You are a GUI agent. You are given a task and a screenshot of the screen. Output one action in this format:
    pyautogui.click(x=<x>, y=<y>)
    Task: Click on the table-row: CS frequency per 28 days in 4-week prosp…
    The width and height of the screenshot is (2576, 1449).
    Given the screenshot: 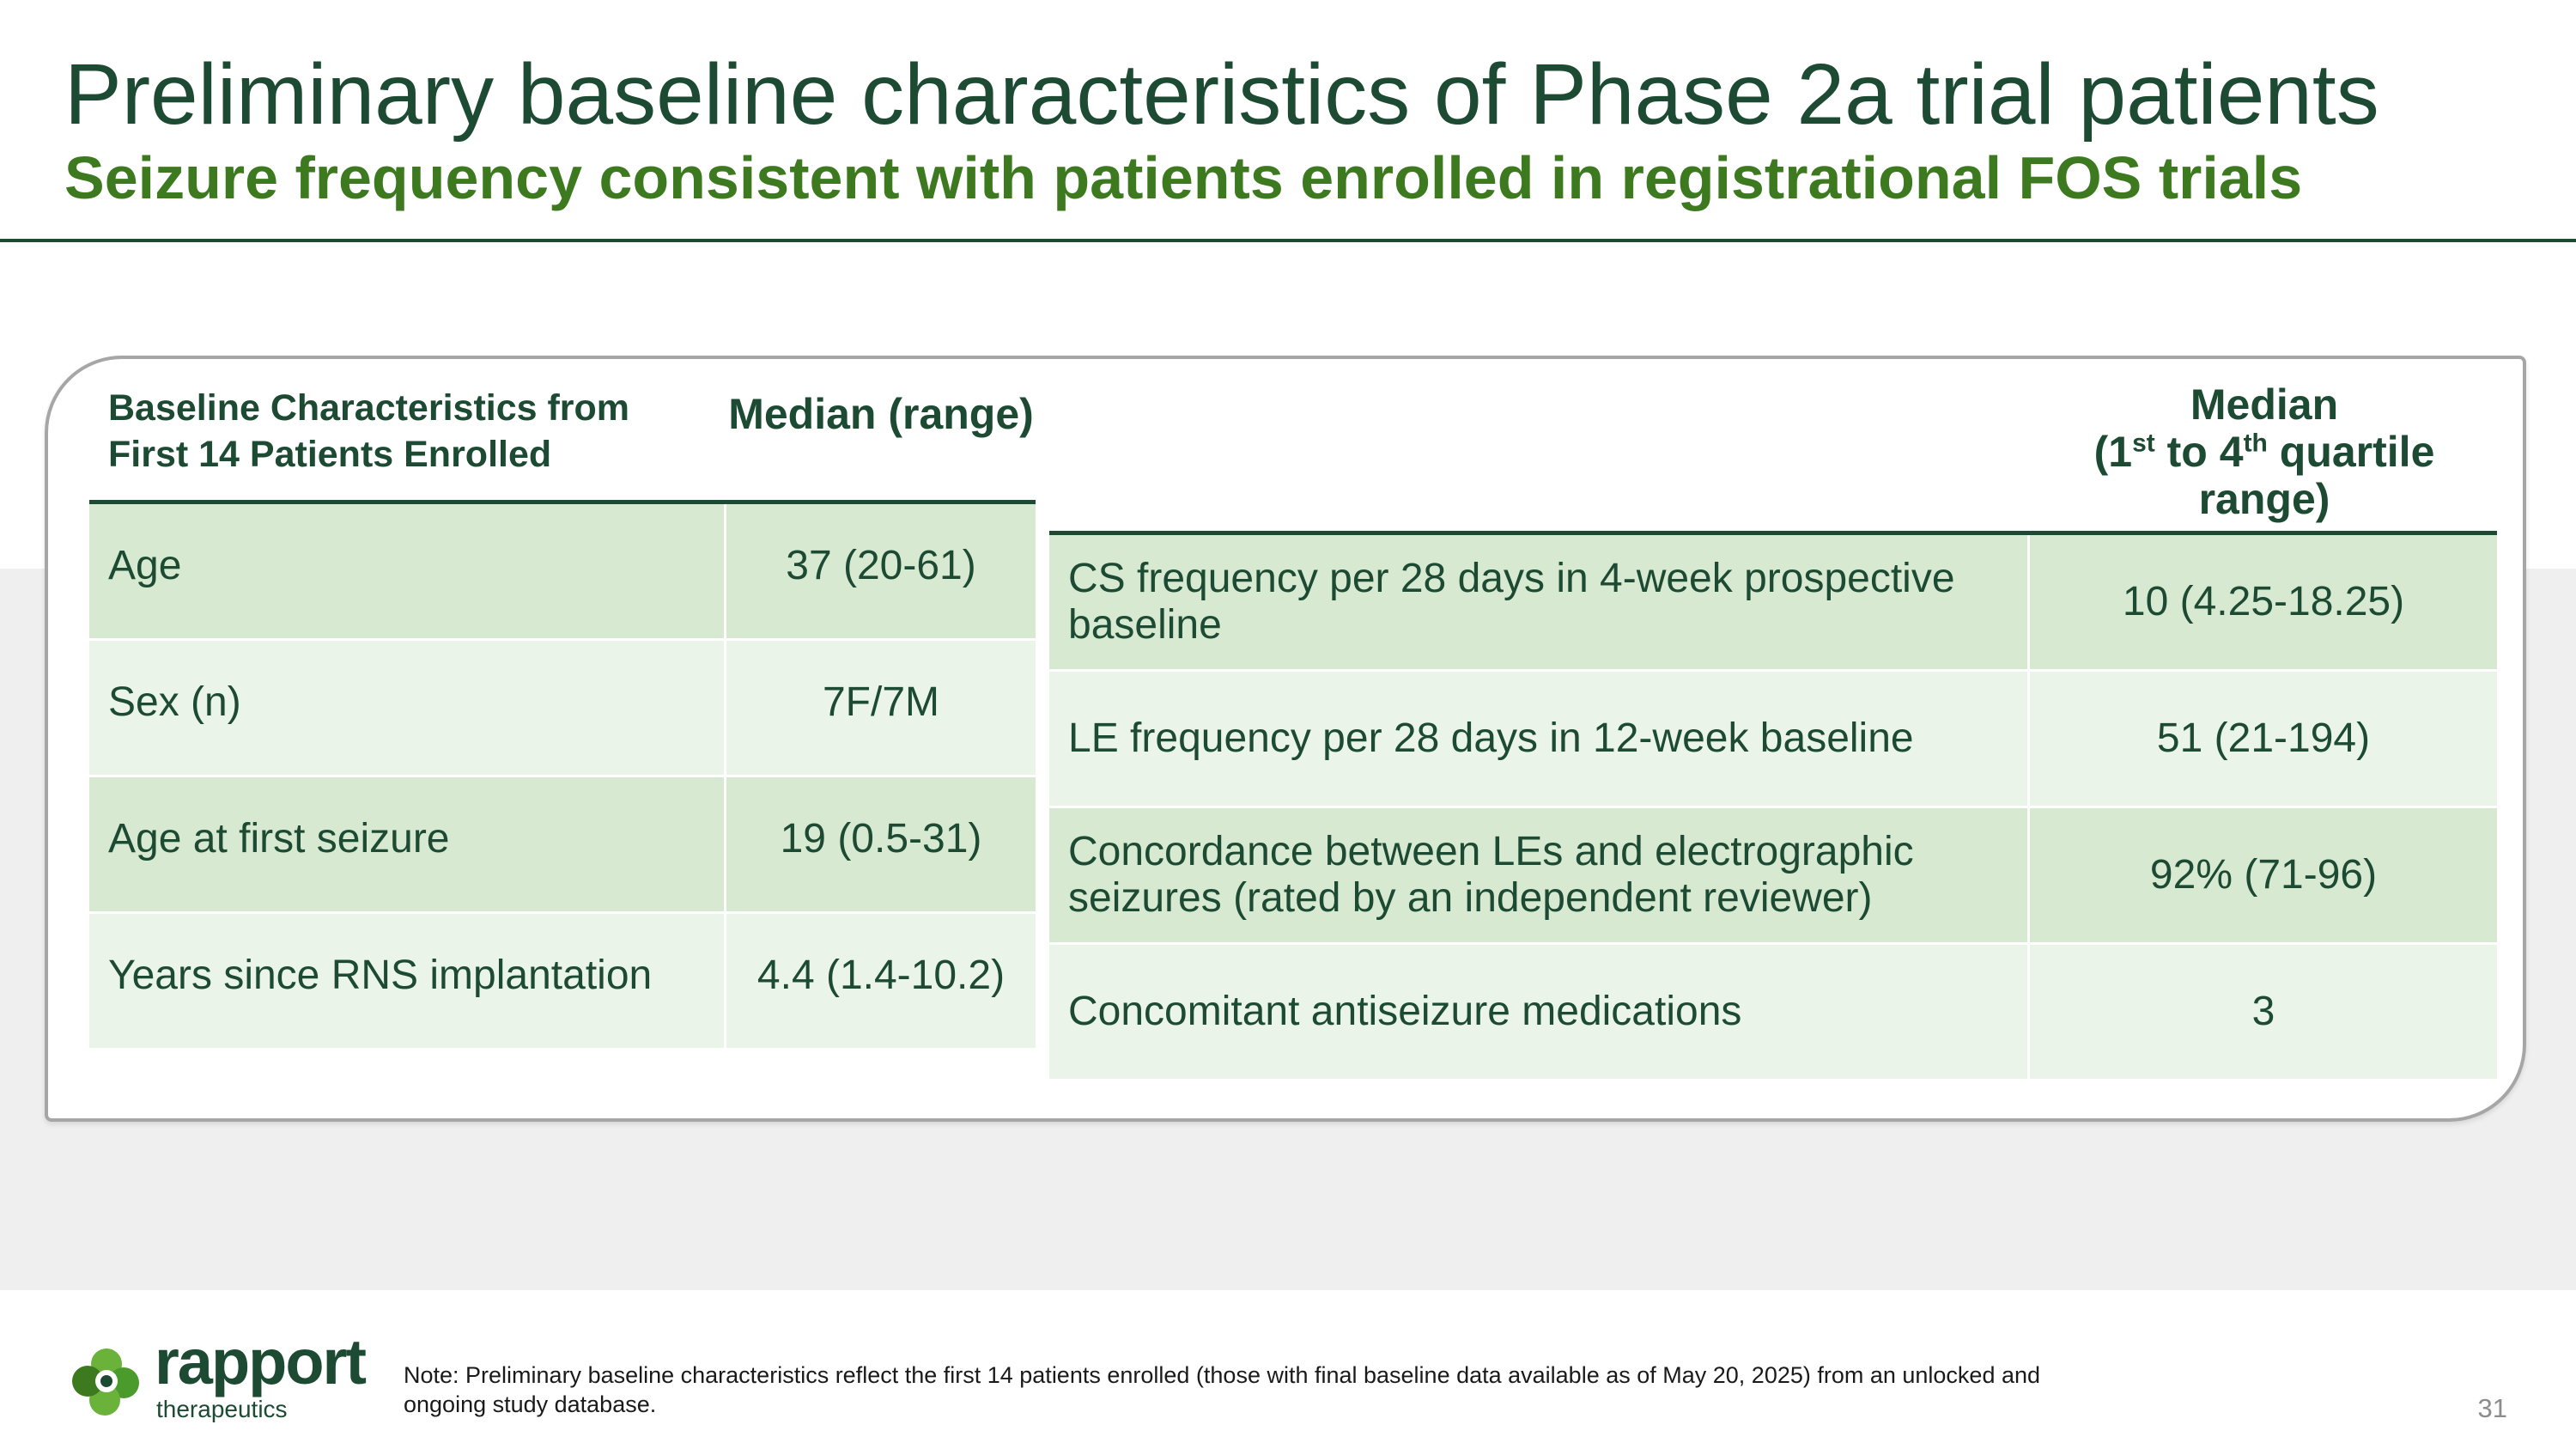 What is the action you would take?
    pyautogui.click(x=1773, y=603)
    